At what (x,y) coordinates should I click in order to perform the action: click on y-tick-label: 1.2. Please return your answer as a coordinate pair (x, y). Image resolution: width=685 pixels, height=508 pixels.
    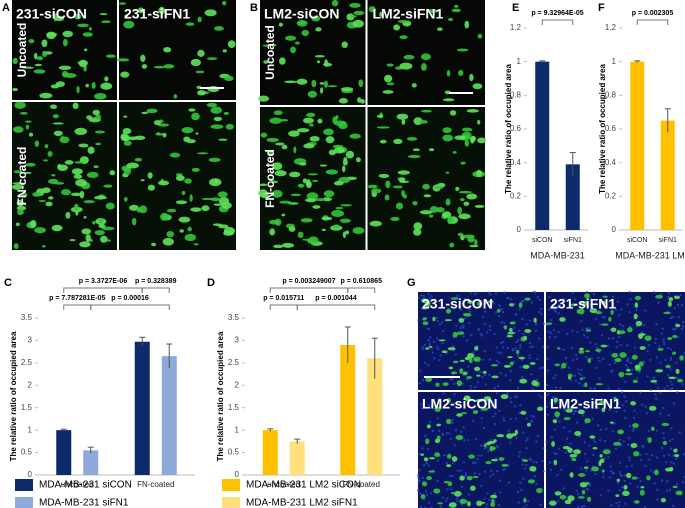
    Looking at the image, I should click on (516, 27).